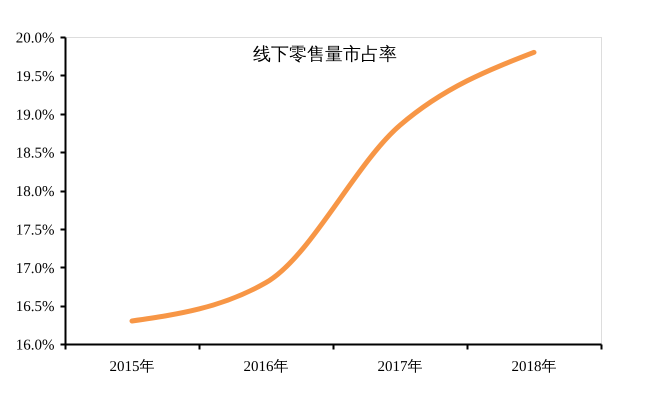  What do you see at coordinates (534, 366) in the screenshot?
I see `x-tick-label: 2018年` at bounding box center [534, 366].